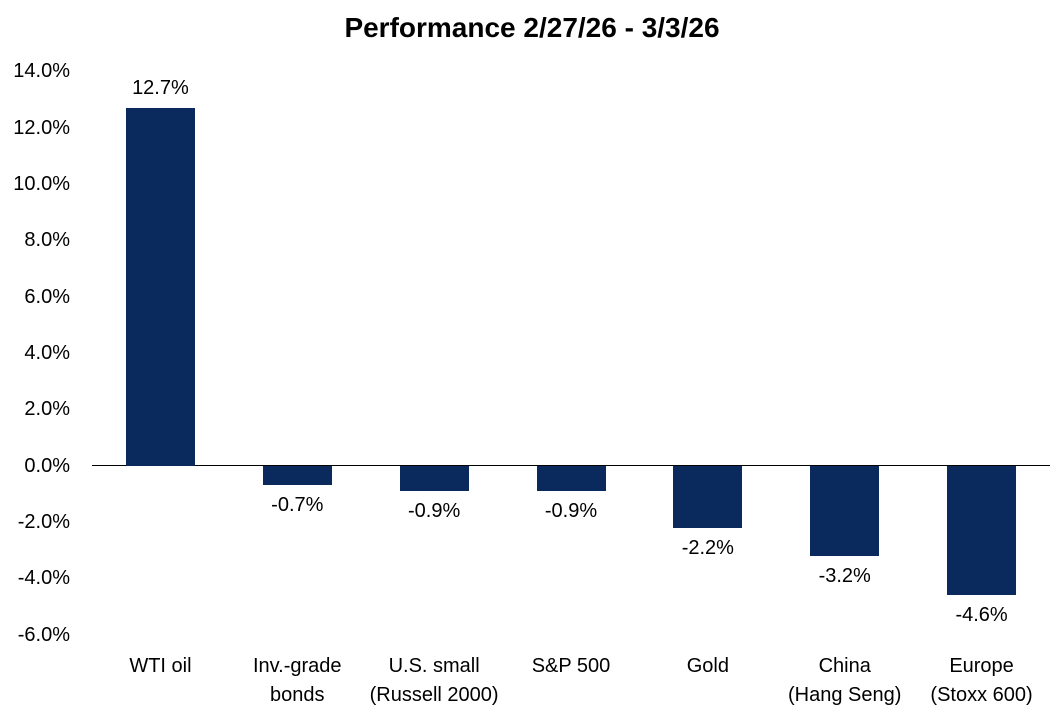  I want to click on bar-inv-grade-bonds, so click(297, 475).